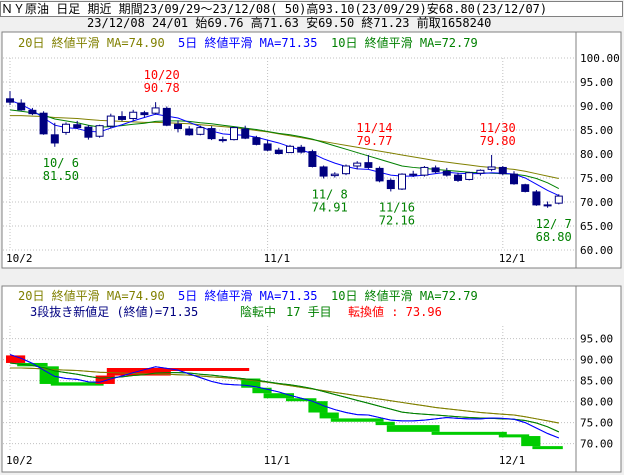  What do you see at coordinates (596, 82) in the screenshot?
I see `upper-y-tick-label: 95.00` at bounding box center [596, 82].